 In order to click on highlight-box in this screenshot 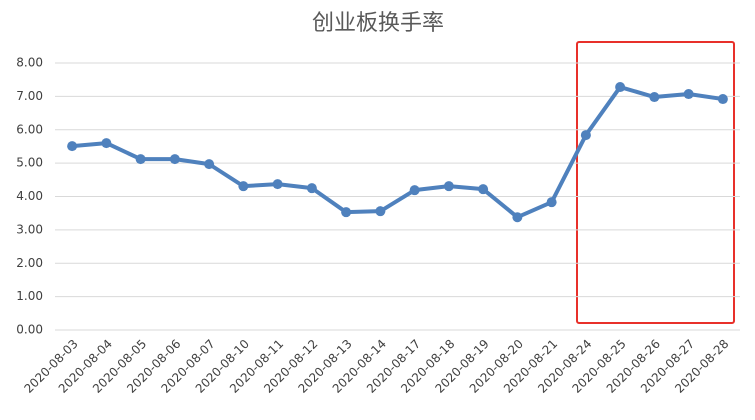, I will do `click(655, 182)`.